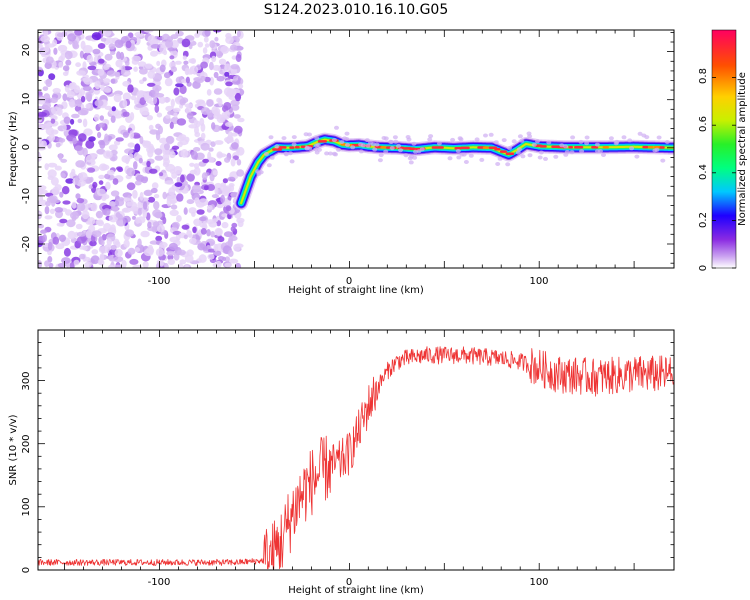  I want to click on snr-ytick-label: 100, so click(26, 506).